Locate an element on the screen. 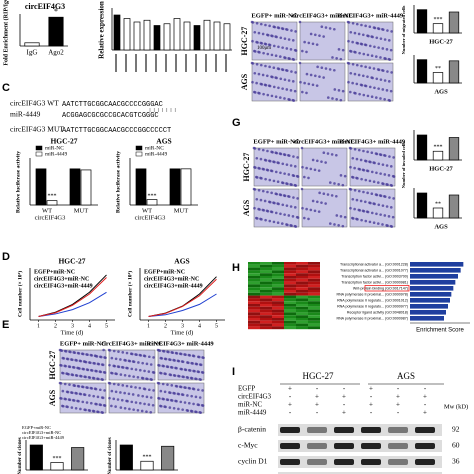  micrograph is located at coordinates (372, 208).